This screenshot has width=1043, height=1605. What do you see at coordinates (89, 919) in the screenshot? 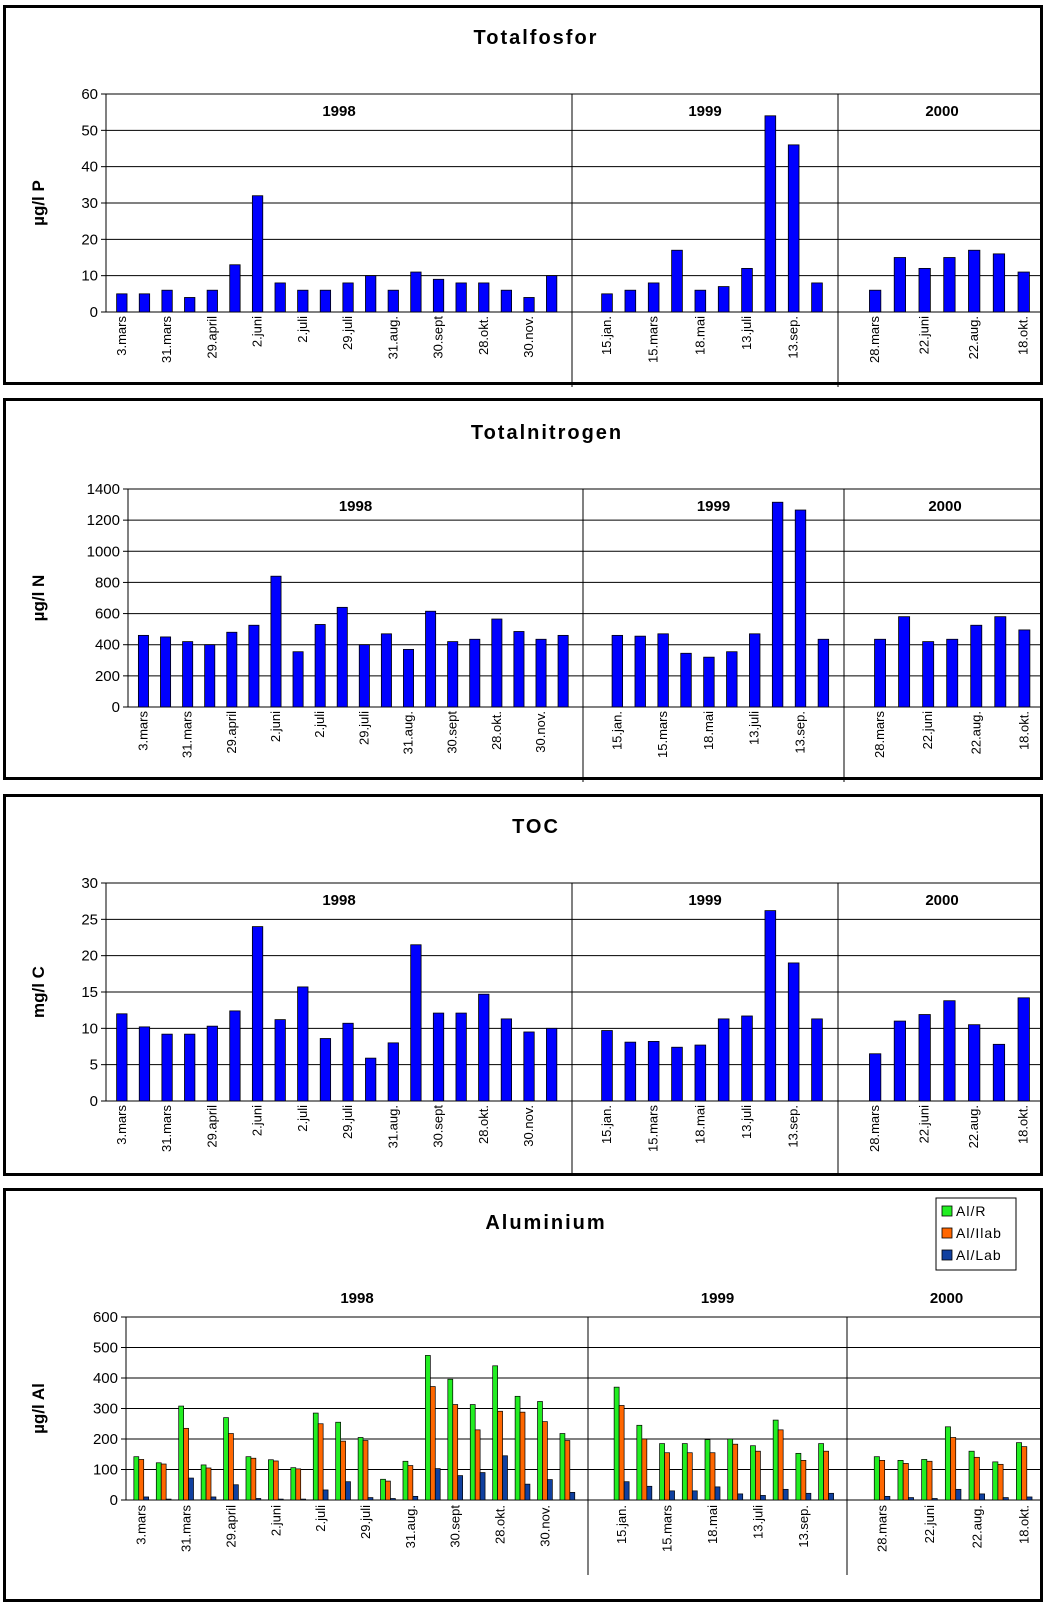
I see `y-tick-label: 25` at bounding box center [89, 919].